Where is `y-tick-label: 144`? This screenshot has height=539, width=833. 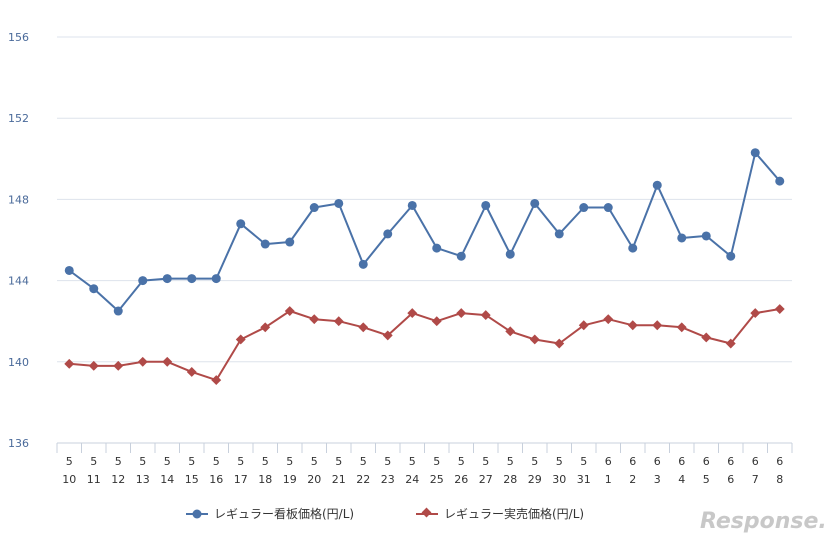
y-tick-label: 144 is located at coordinates (18, 281).